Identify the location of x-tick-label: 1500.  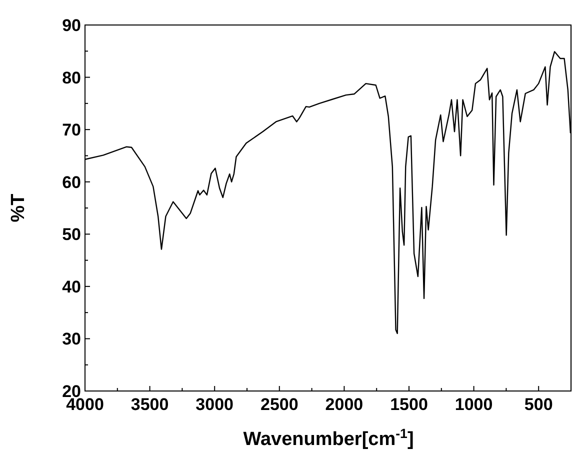
(409, 404).